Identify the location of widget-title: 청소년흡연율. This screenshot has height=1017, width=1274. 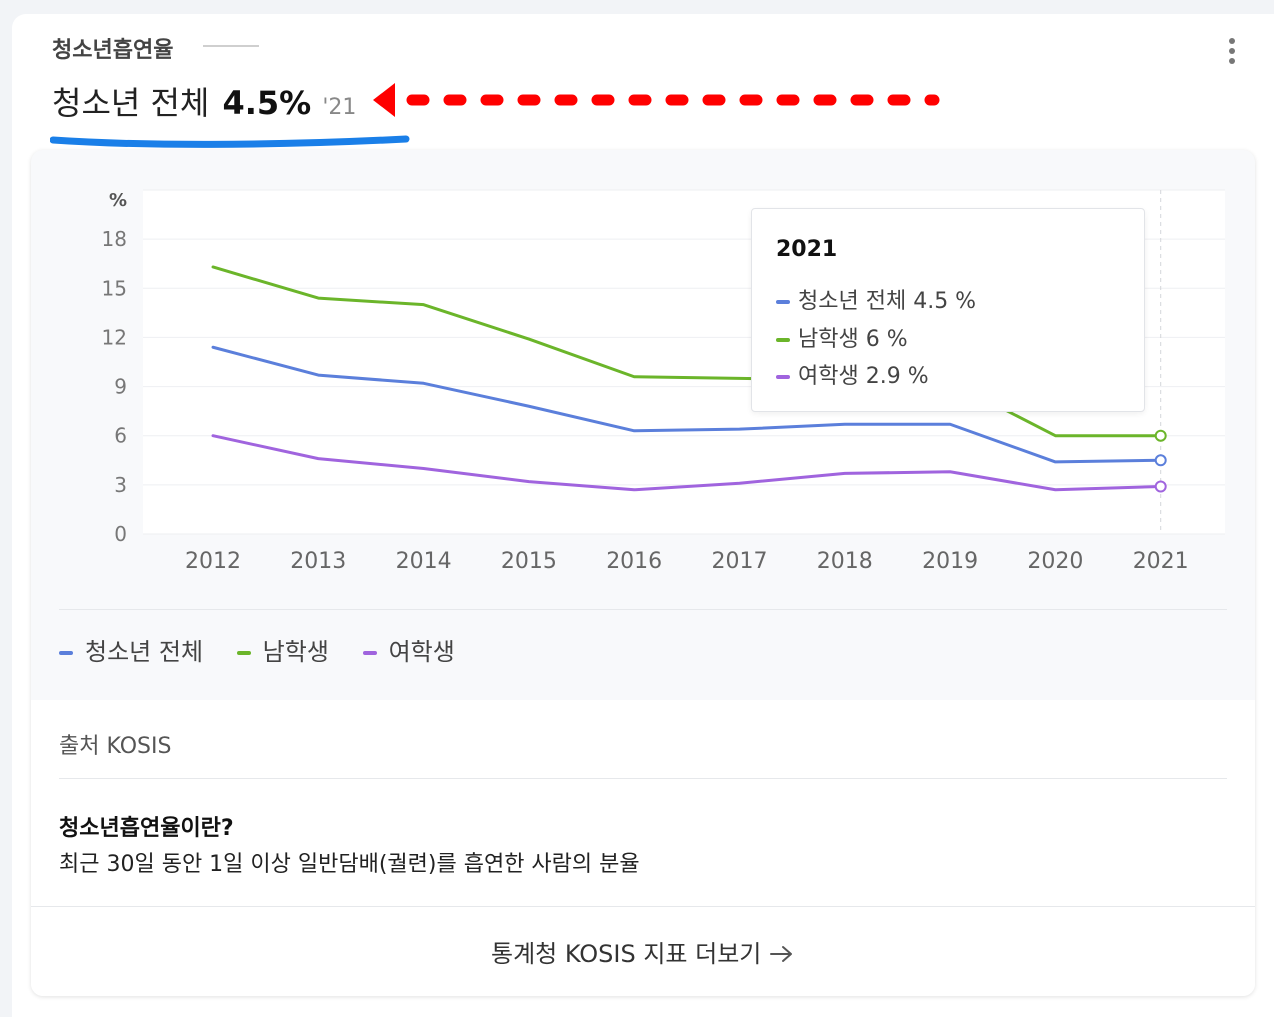
(113, 50).